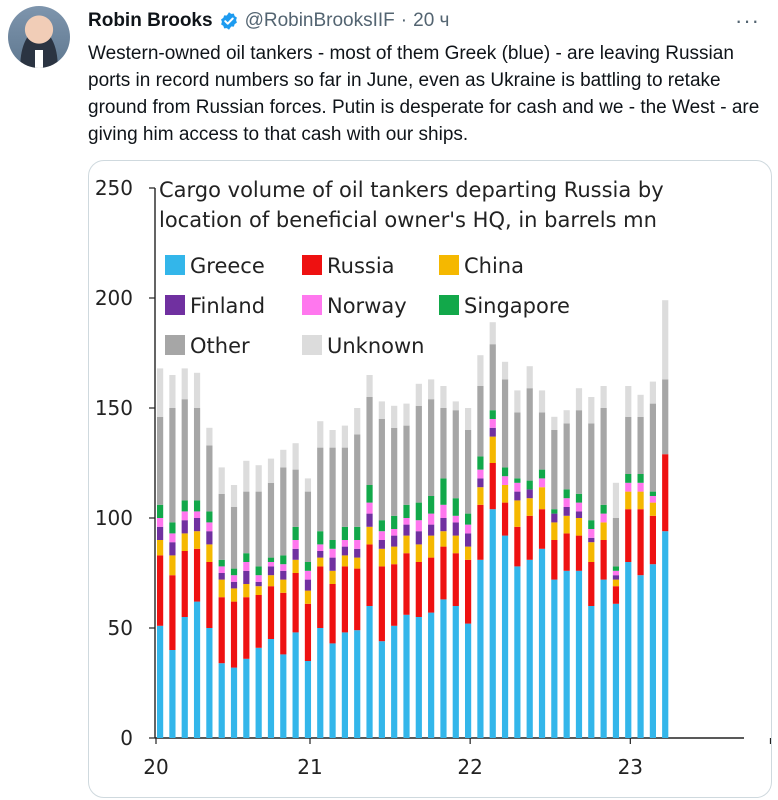 The width and height of the screenshot is (778, 800). Describe the element at coordinates (228, 21) in the screenshot. I see `verified-badge-icon` at that location.